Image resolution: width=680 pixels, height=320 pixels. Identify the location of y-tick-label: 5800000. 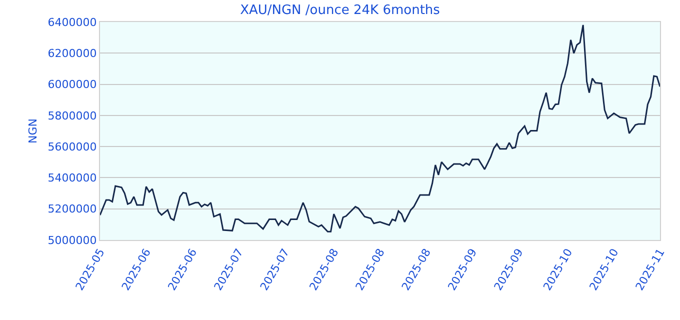
(72, 115).